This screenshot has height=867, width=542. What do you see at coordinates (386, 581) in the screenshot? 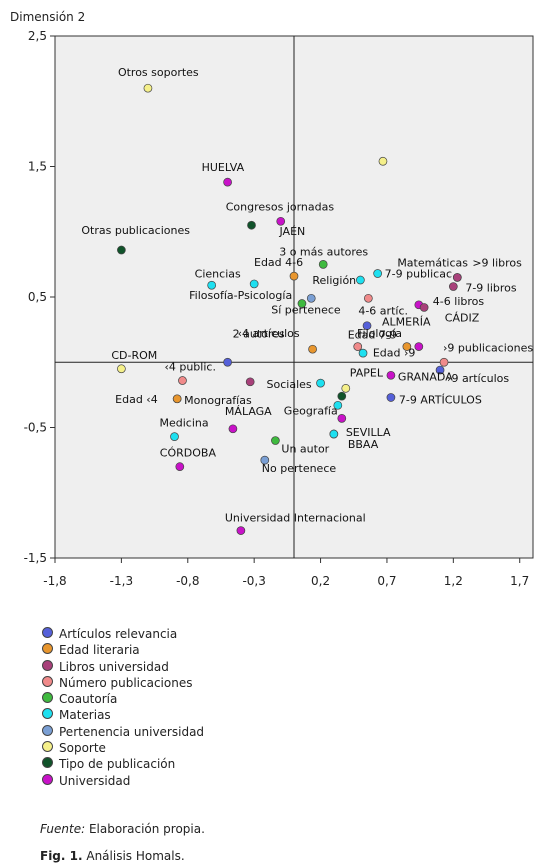
I see `x-tick-label: 0,7` at bounding box center [386, 581].